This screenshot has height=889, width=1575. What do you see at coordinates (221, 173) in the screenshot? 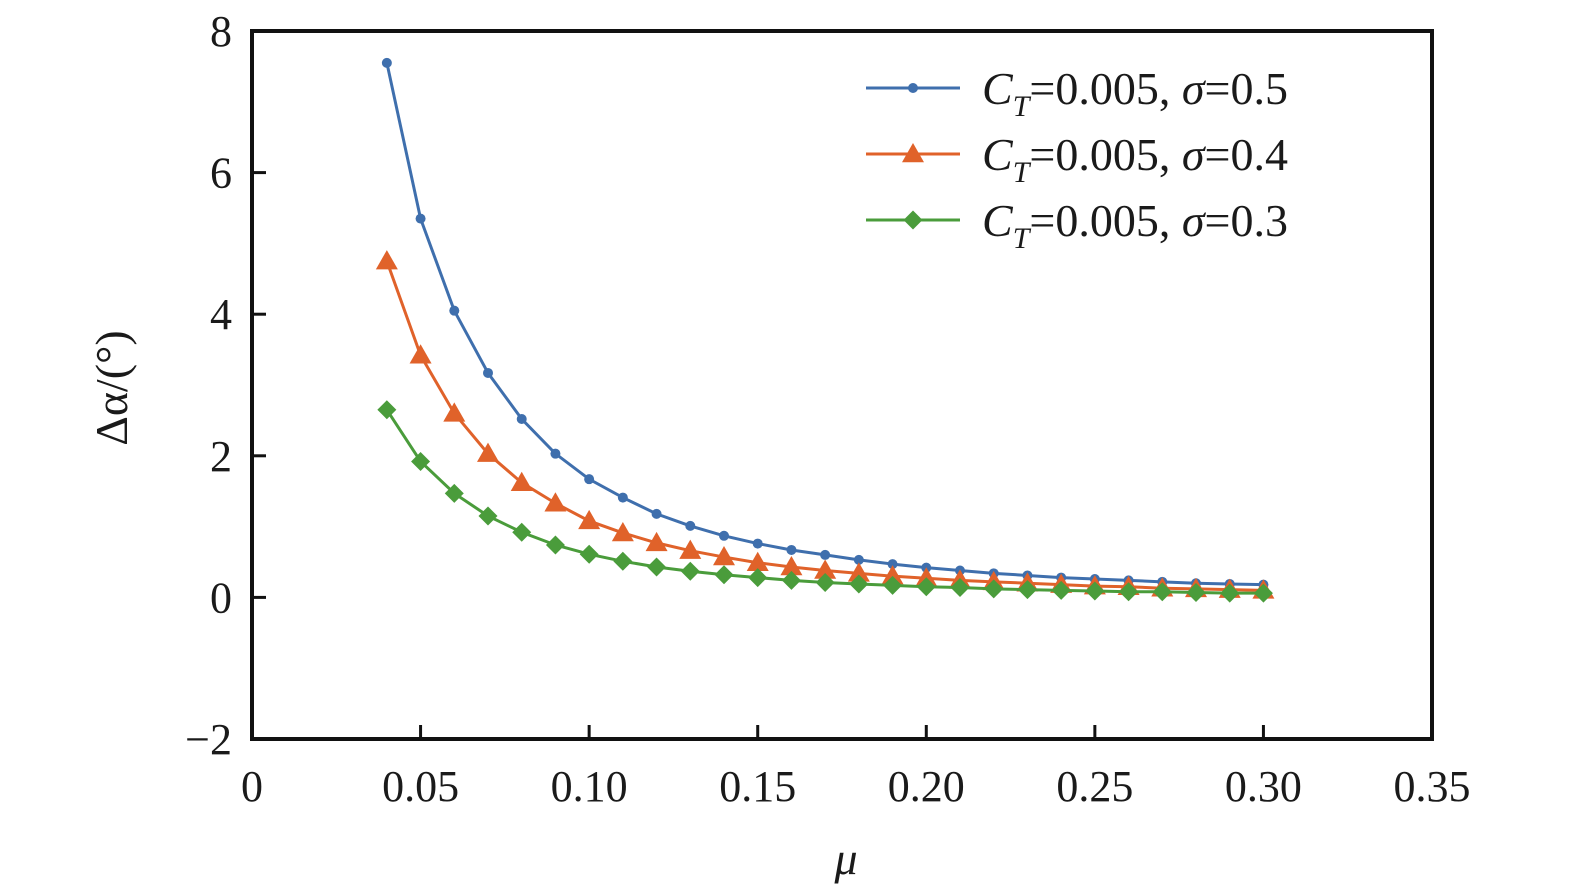
I see `y-tick-label: 6` at bounding box center [221, 173].